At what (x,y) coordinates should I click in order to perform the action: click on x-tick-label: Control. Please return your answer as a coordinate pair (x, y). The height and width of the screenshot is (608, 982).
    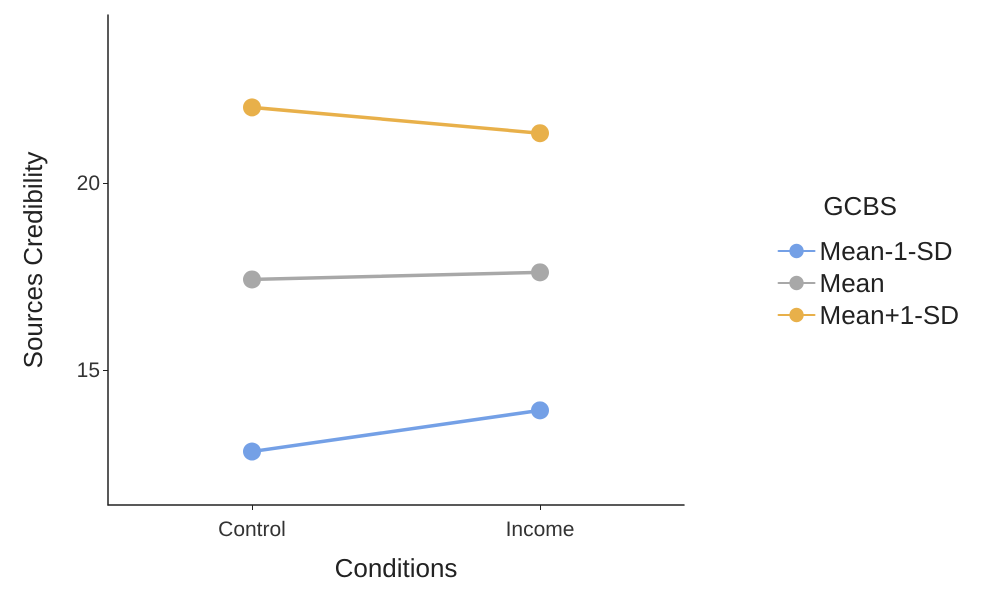
    Looking at the image, I should click on (252, 529).